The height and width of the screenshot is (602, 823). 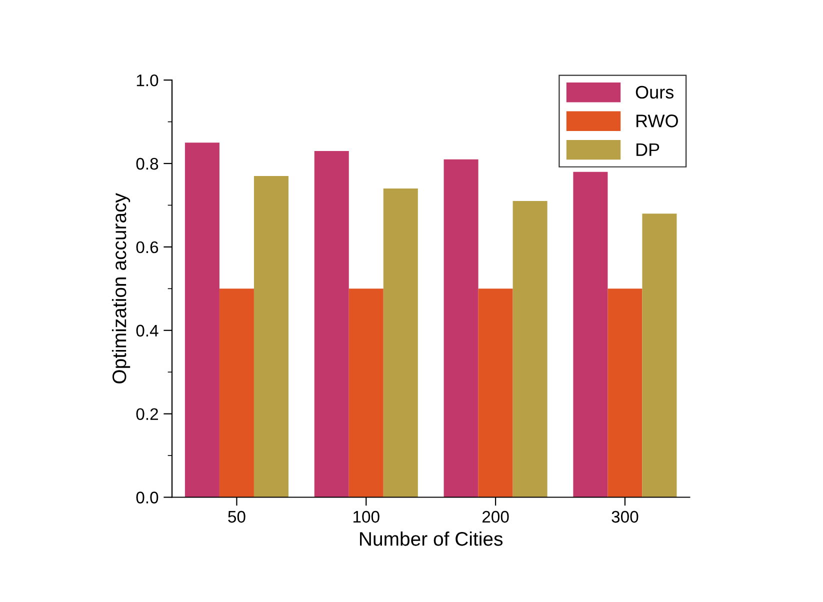 What do you see at coordinates (147, 80) in the screenshot?
I see `y-tick-label: 1.0` at bounding box center [147, 80].